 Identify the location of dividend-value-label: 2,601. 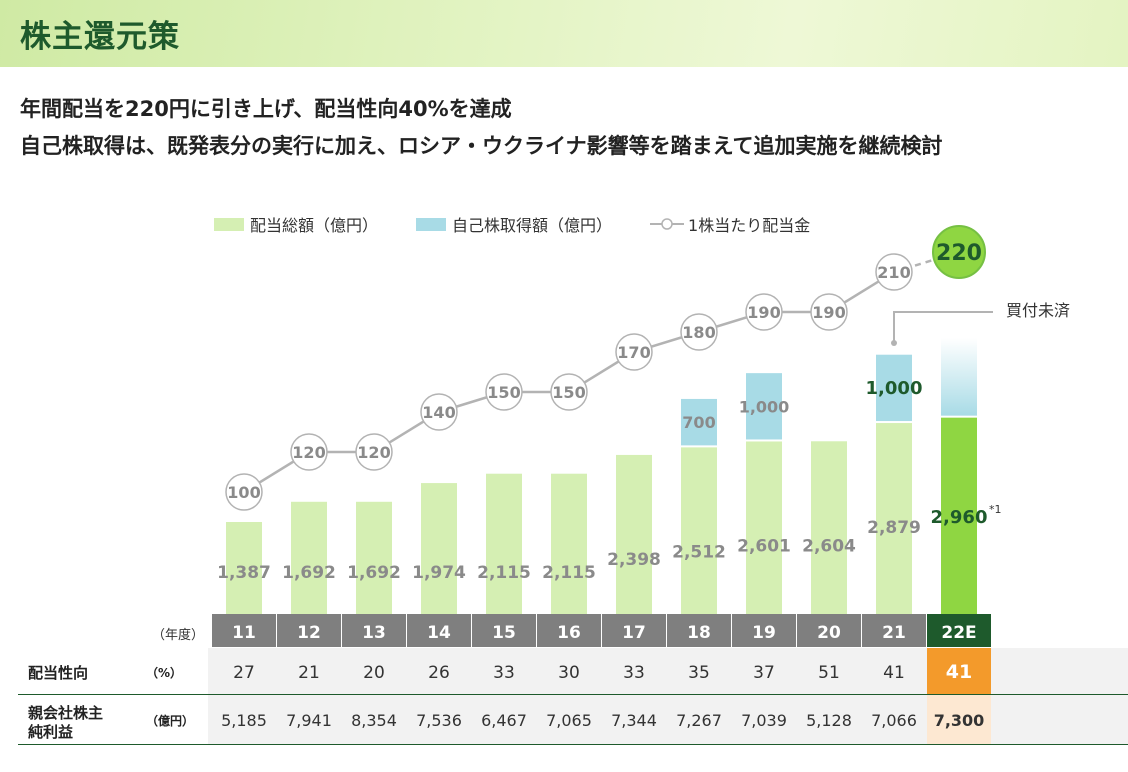
(764, 546).